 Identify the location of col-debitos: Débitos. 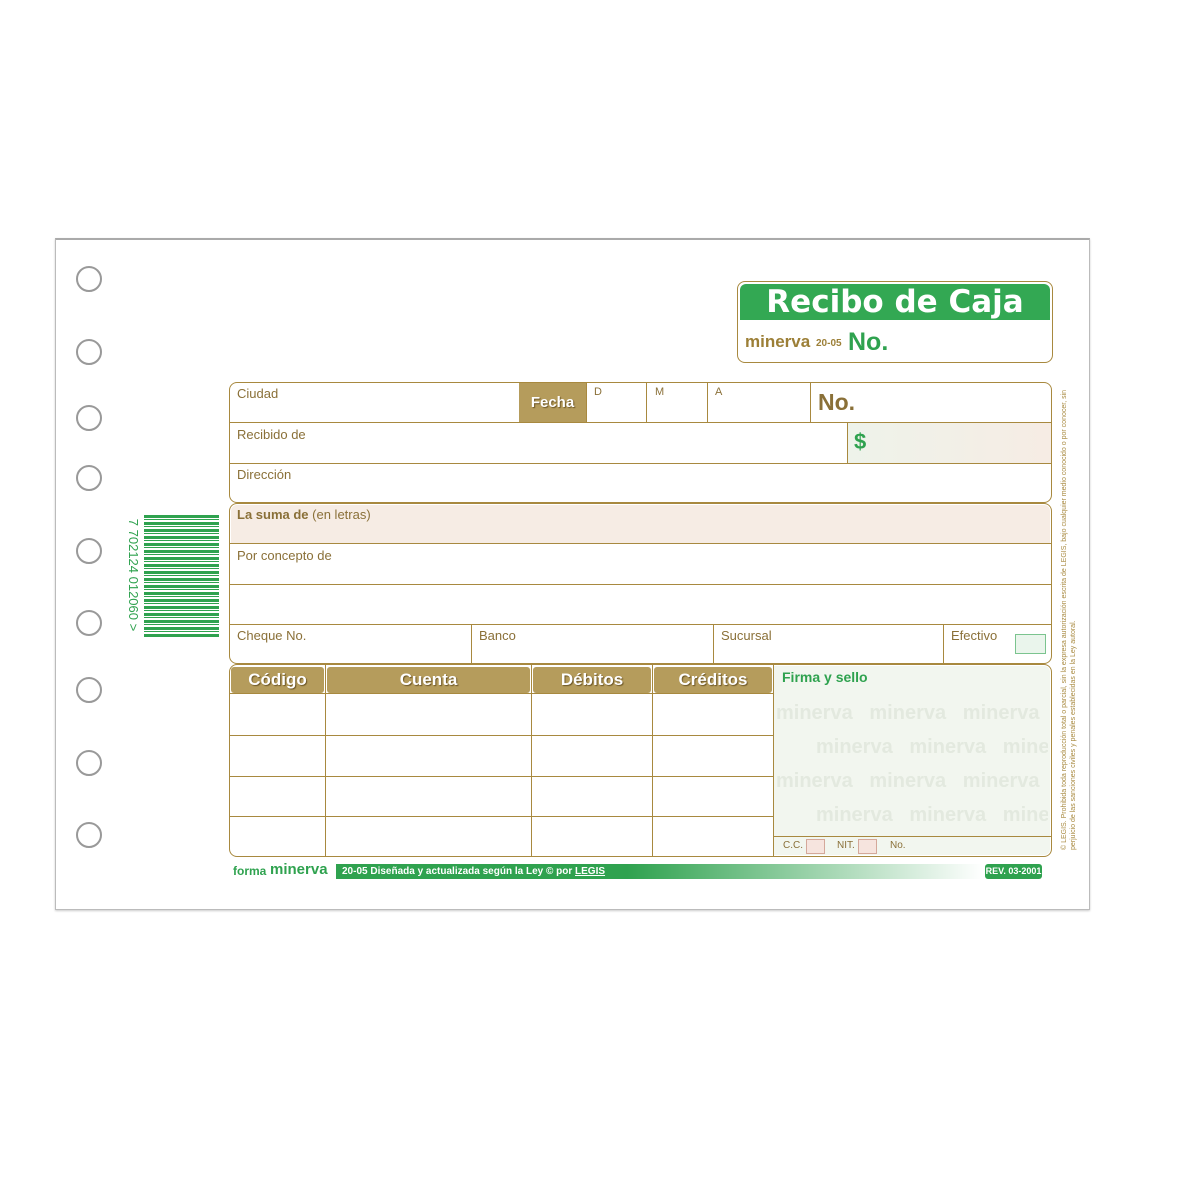
(592, 680).